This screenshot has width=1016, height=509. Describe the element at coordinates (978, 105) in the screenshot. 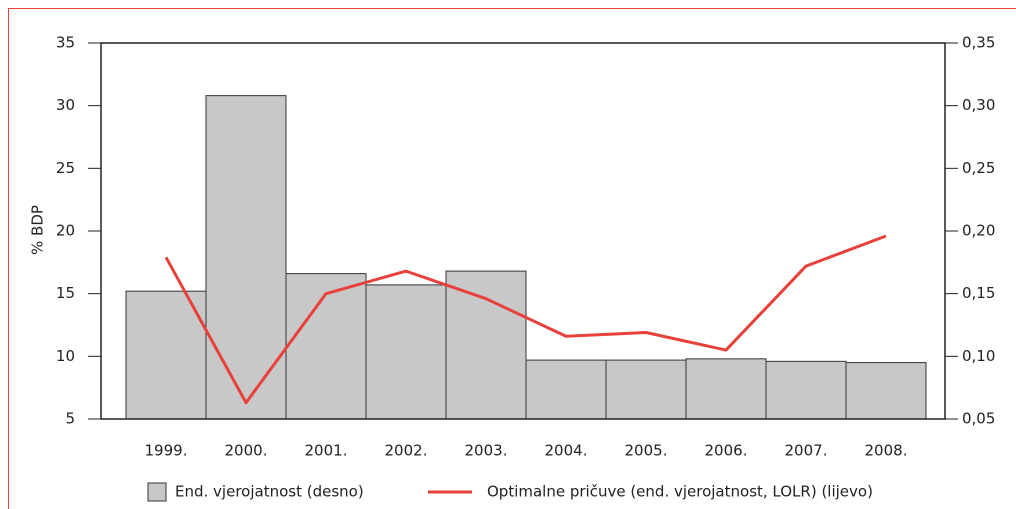

I see `y2-tick-label: 0,30` at that location.